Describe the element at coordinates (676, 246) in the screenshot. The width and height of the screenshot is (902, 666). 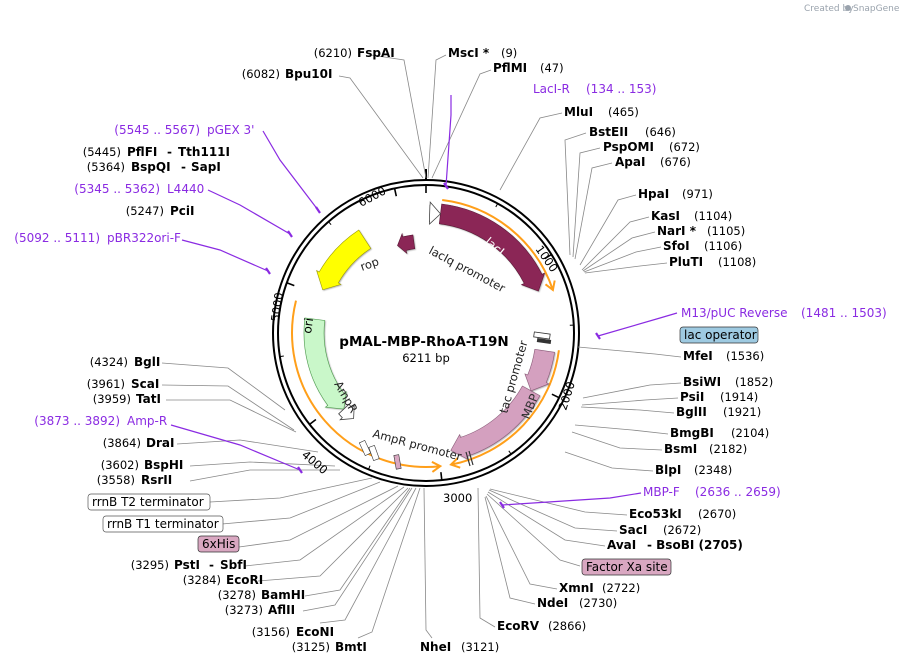
I see `site-SfoI: SfoI` at that location.